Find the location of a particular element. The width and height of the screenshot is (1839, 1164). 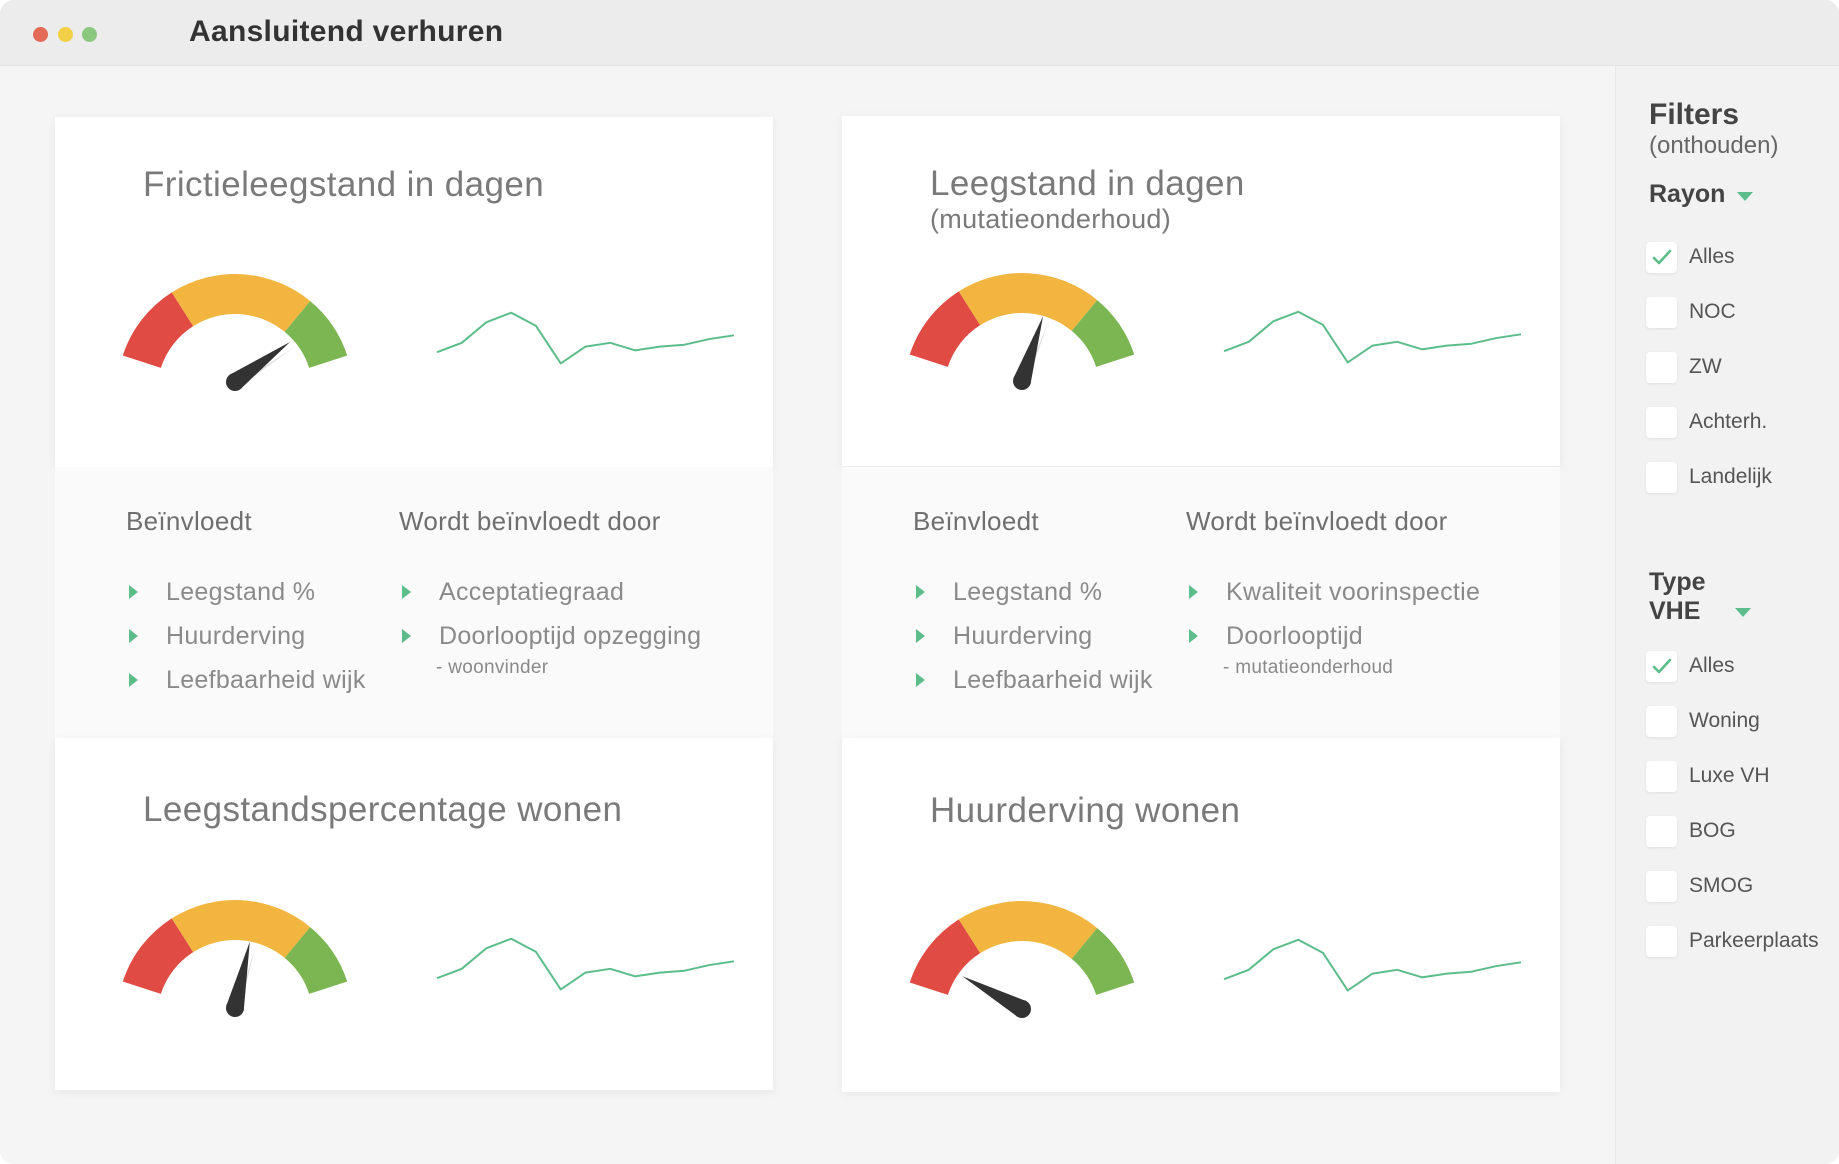

minimize-window-button is located at coordinates (65, 34).